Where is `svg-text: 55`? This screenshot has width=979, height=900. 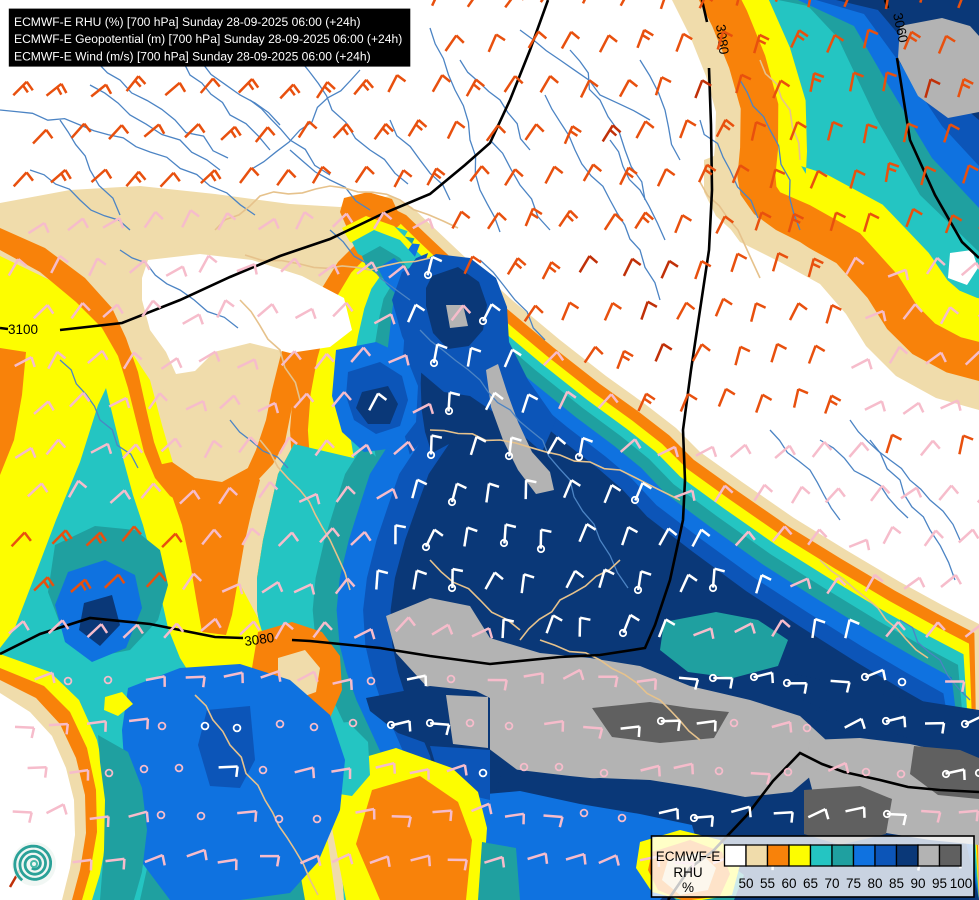
svg-text: 55 is located at coordinates (767, 883).